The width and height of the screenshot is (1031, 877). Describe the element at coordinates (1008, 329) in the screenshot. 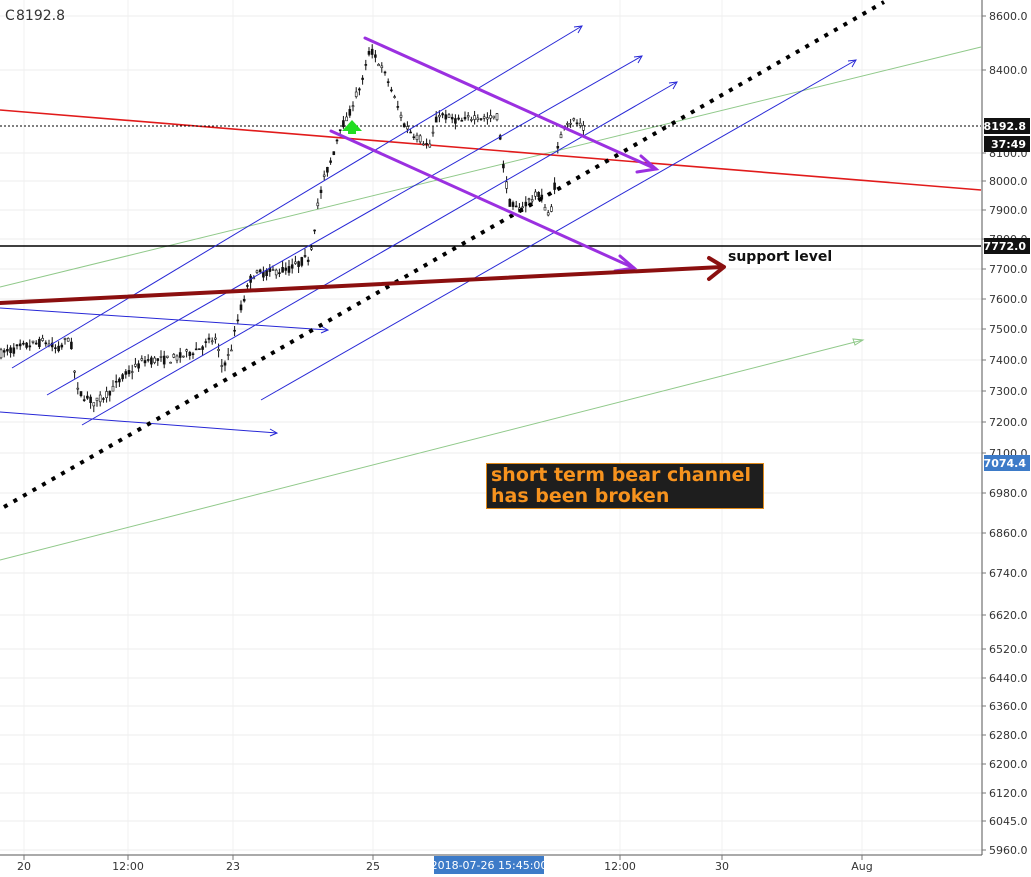

I see `y-tick-label: 7500.0` at that location.